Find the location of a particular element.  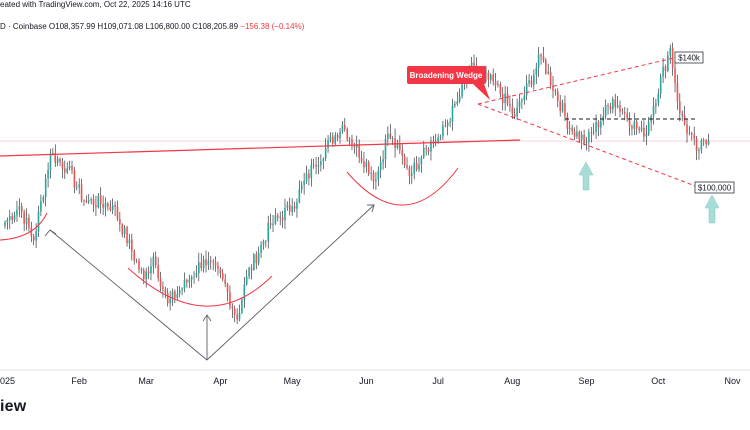

arrowhead-right is located at coordinates (371, 208).